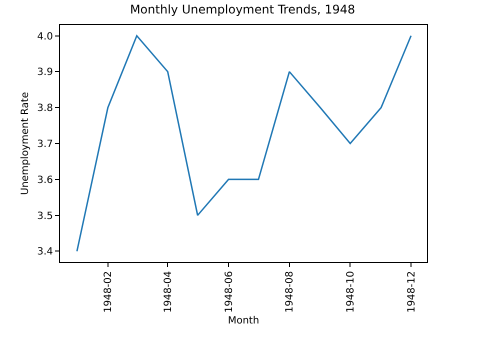  Describe the element at coordinates (45, 216) in the screenshot. I see `y-tick-label: 3.5` at that location.